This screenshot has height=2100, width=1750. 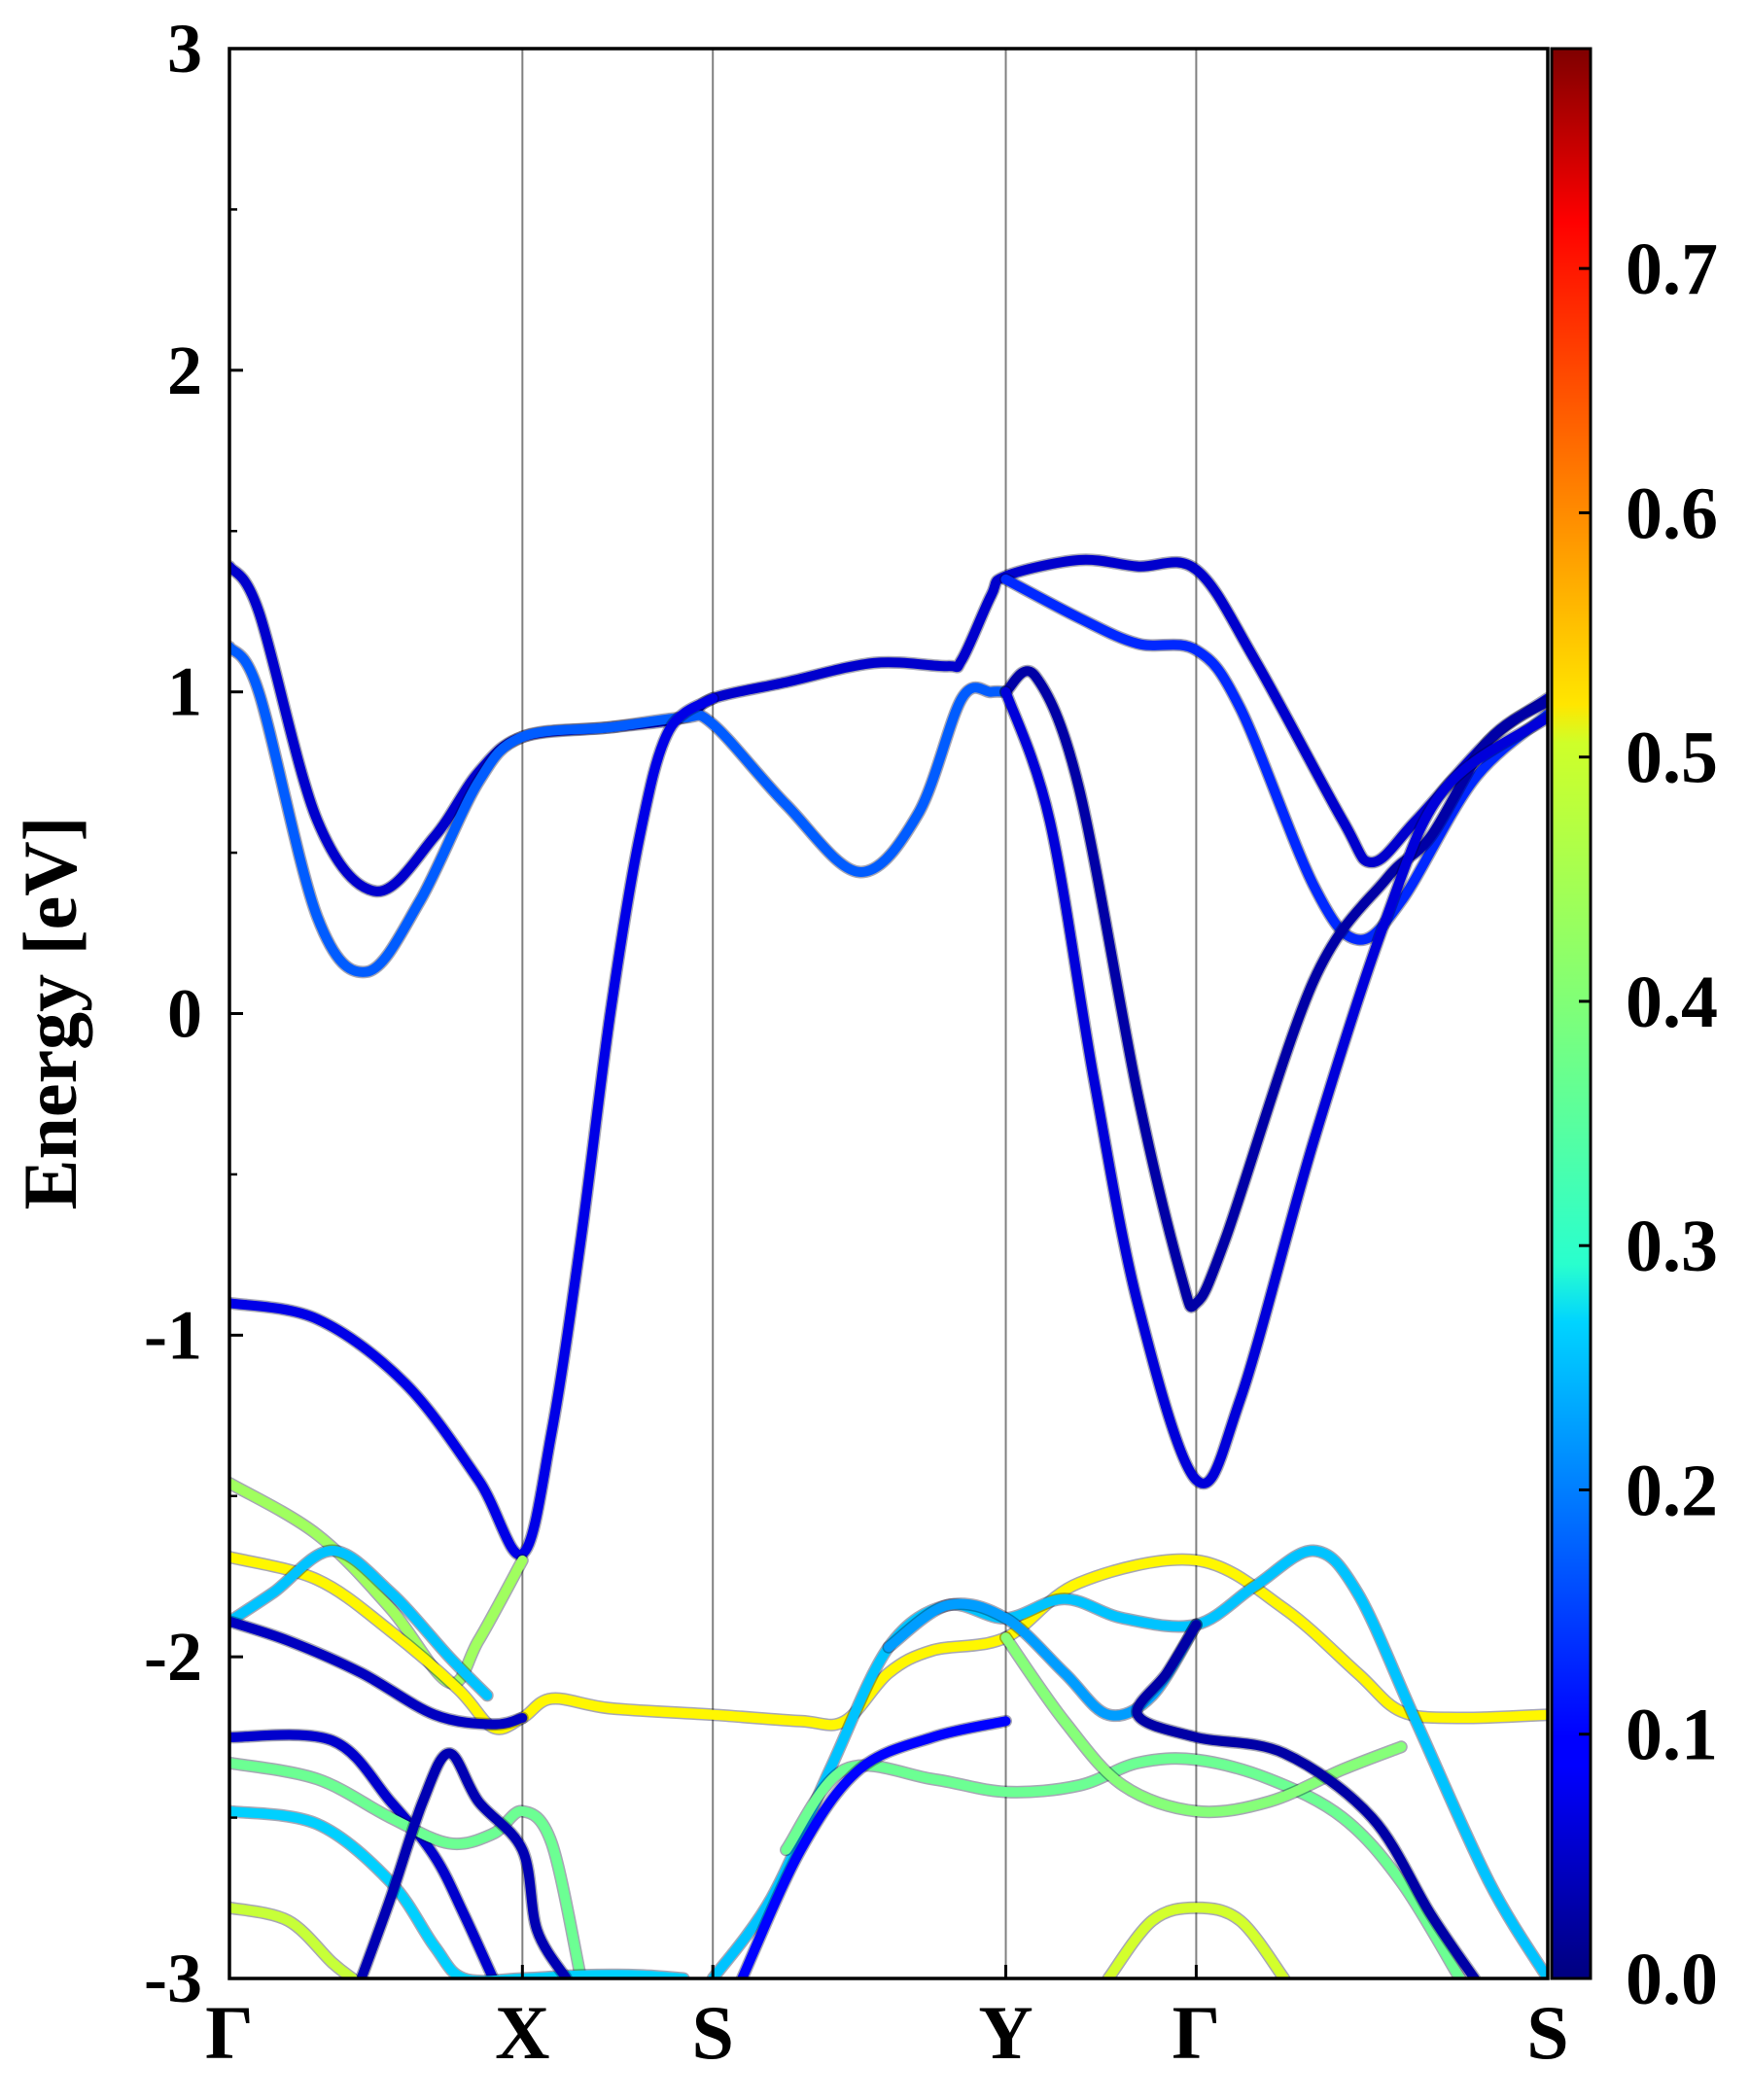 What do you see at coordinates (1005, 2032) in the screenshot?
I see `kpoint-label: Y` at bounding box center [1005, 2032].